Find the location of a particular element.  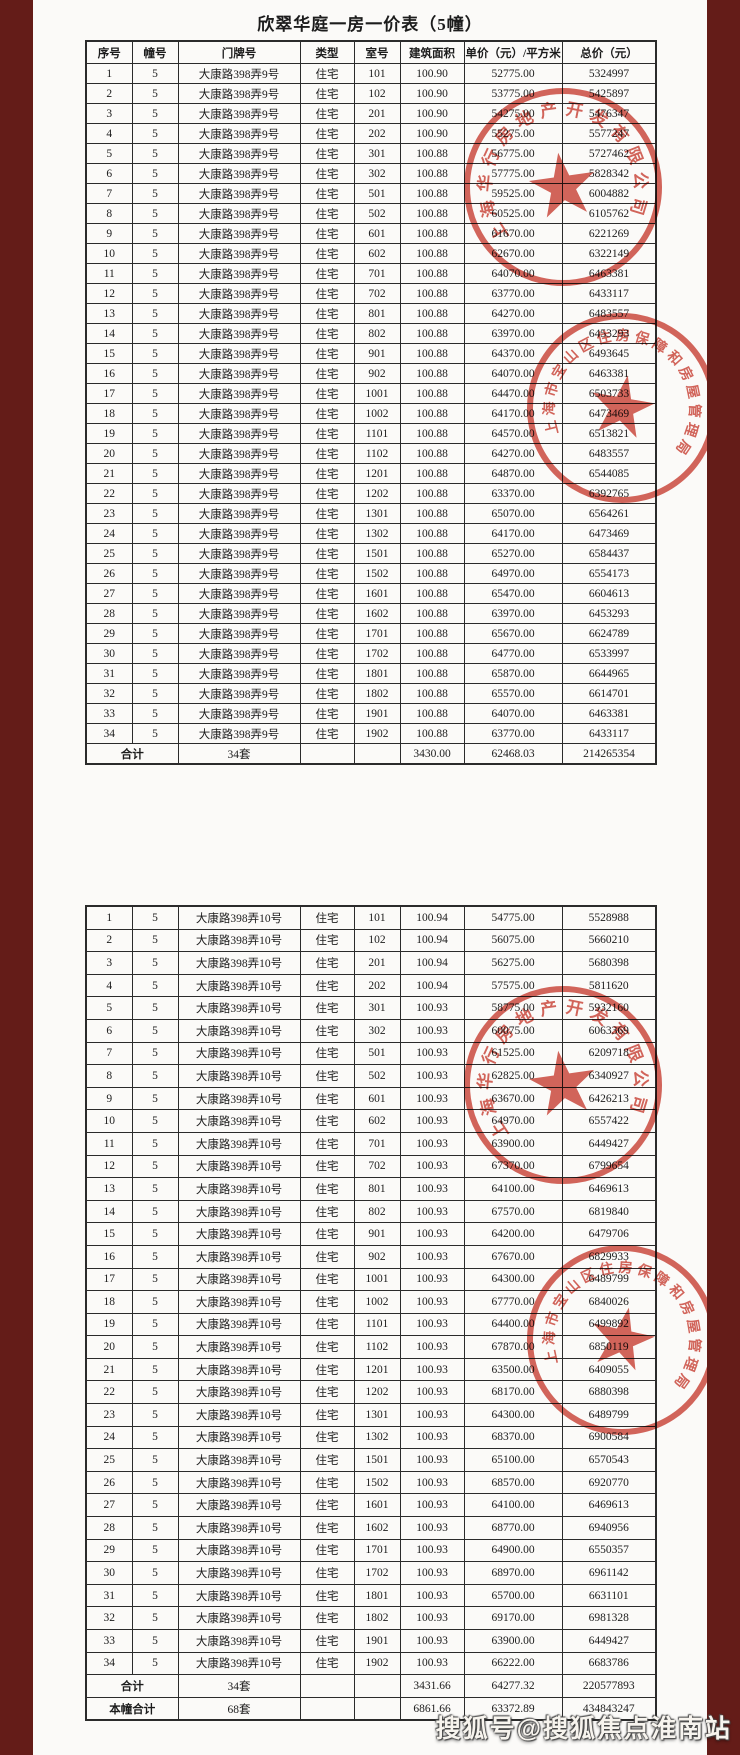

column-header: 门牌号 is located at coordinates (239, 52).